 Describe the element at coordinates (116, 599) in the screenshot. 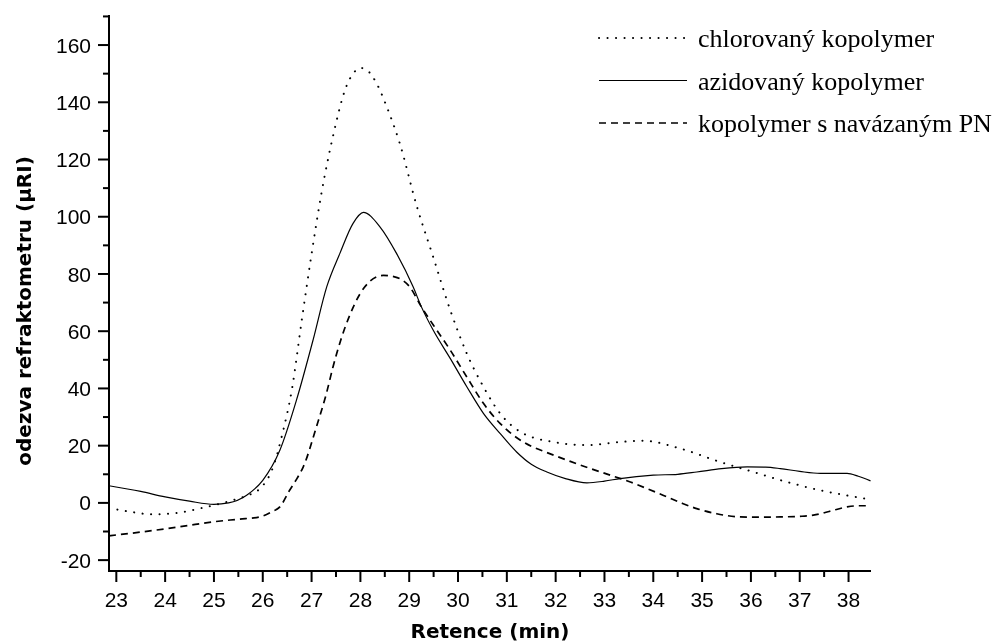

I see `x-tick-label: 23` at that location.